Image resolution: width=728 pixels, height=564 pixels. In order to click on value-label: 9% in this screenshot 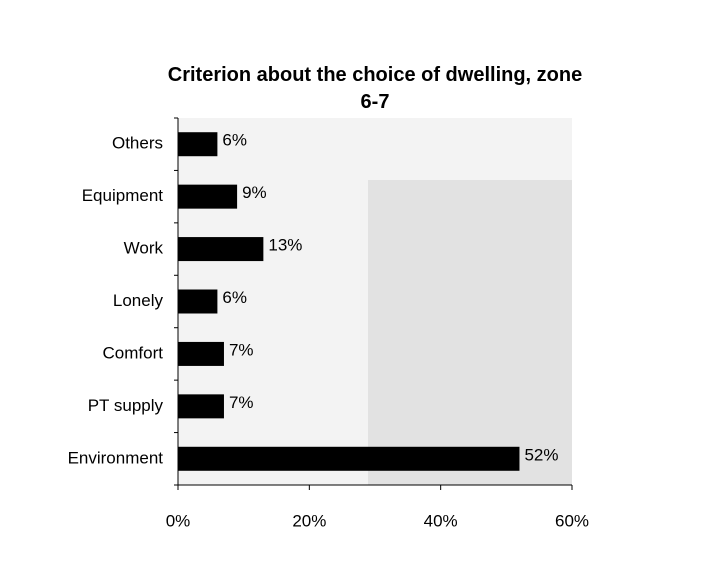, I will do `click(254, 192)`.